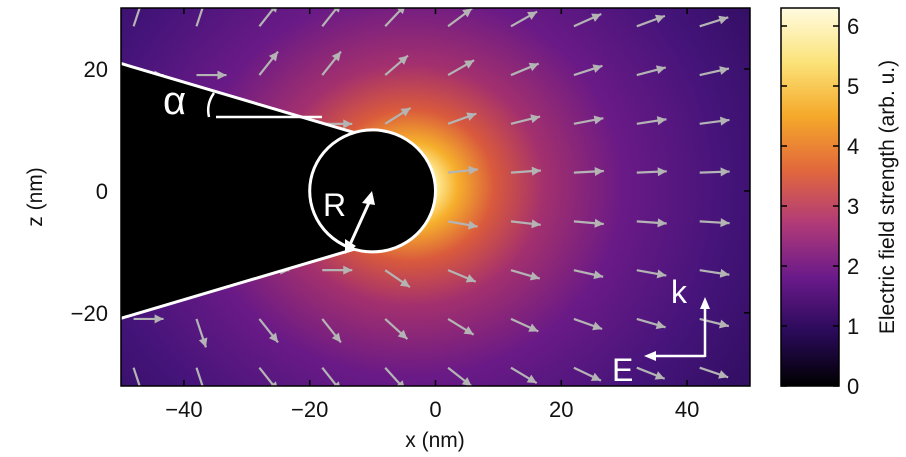  I want to click on tip-apex-circle, so click(373, 191).